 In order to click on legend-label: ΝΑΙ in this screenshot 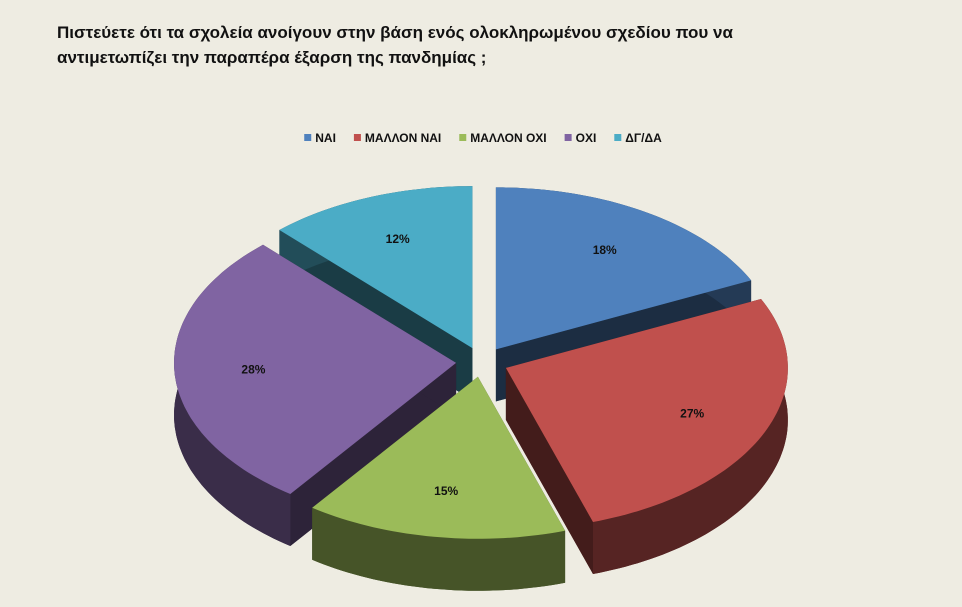, I will do `click(325, 138)`.